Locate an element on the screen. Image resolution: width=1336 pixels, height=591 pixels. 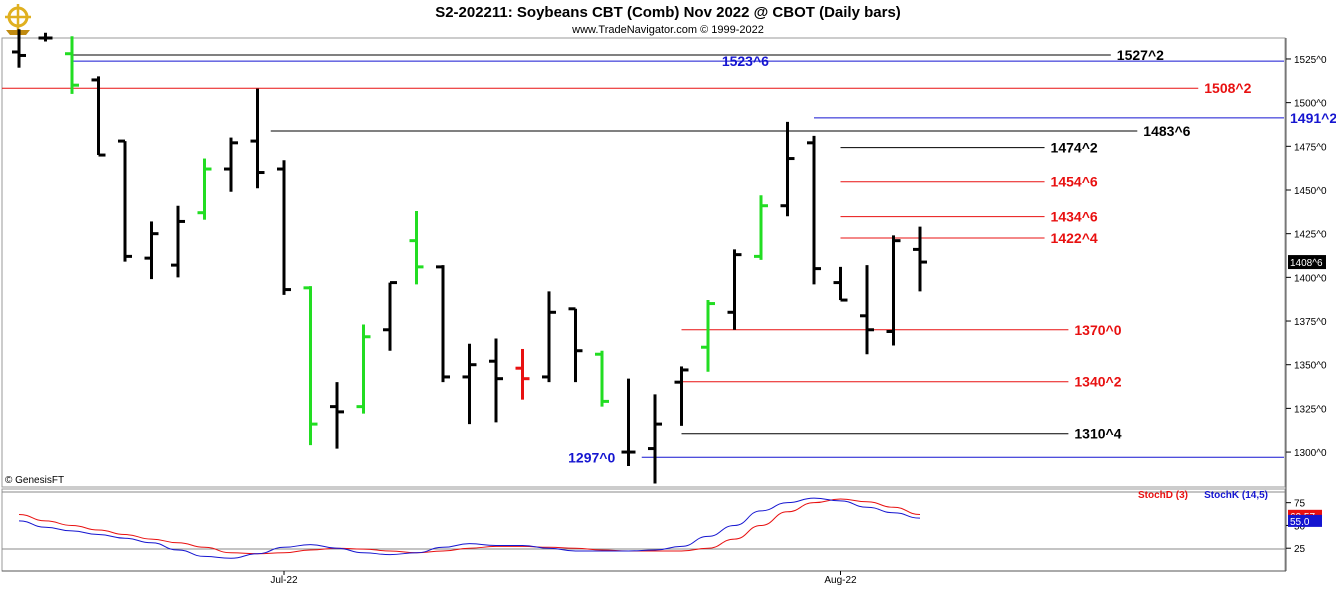
stochastic-lines is located at coordinates (469, 528).